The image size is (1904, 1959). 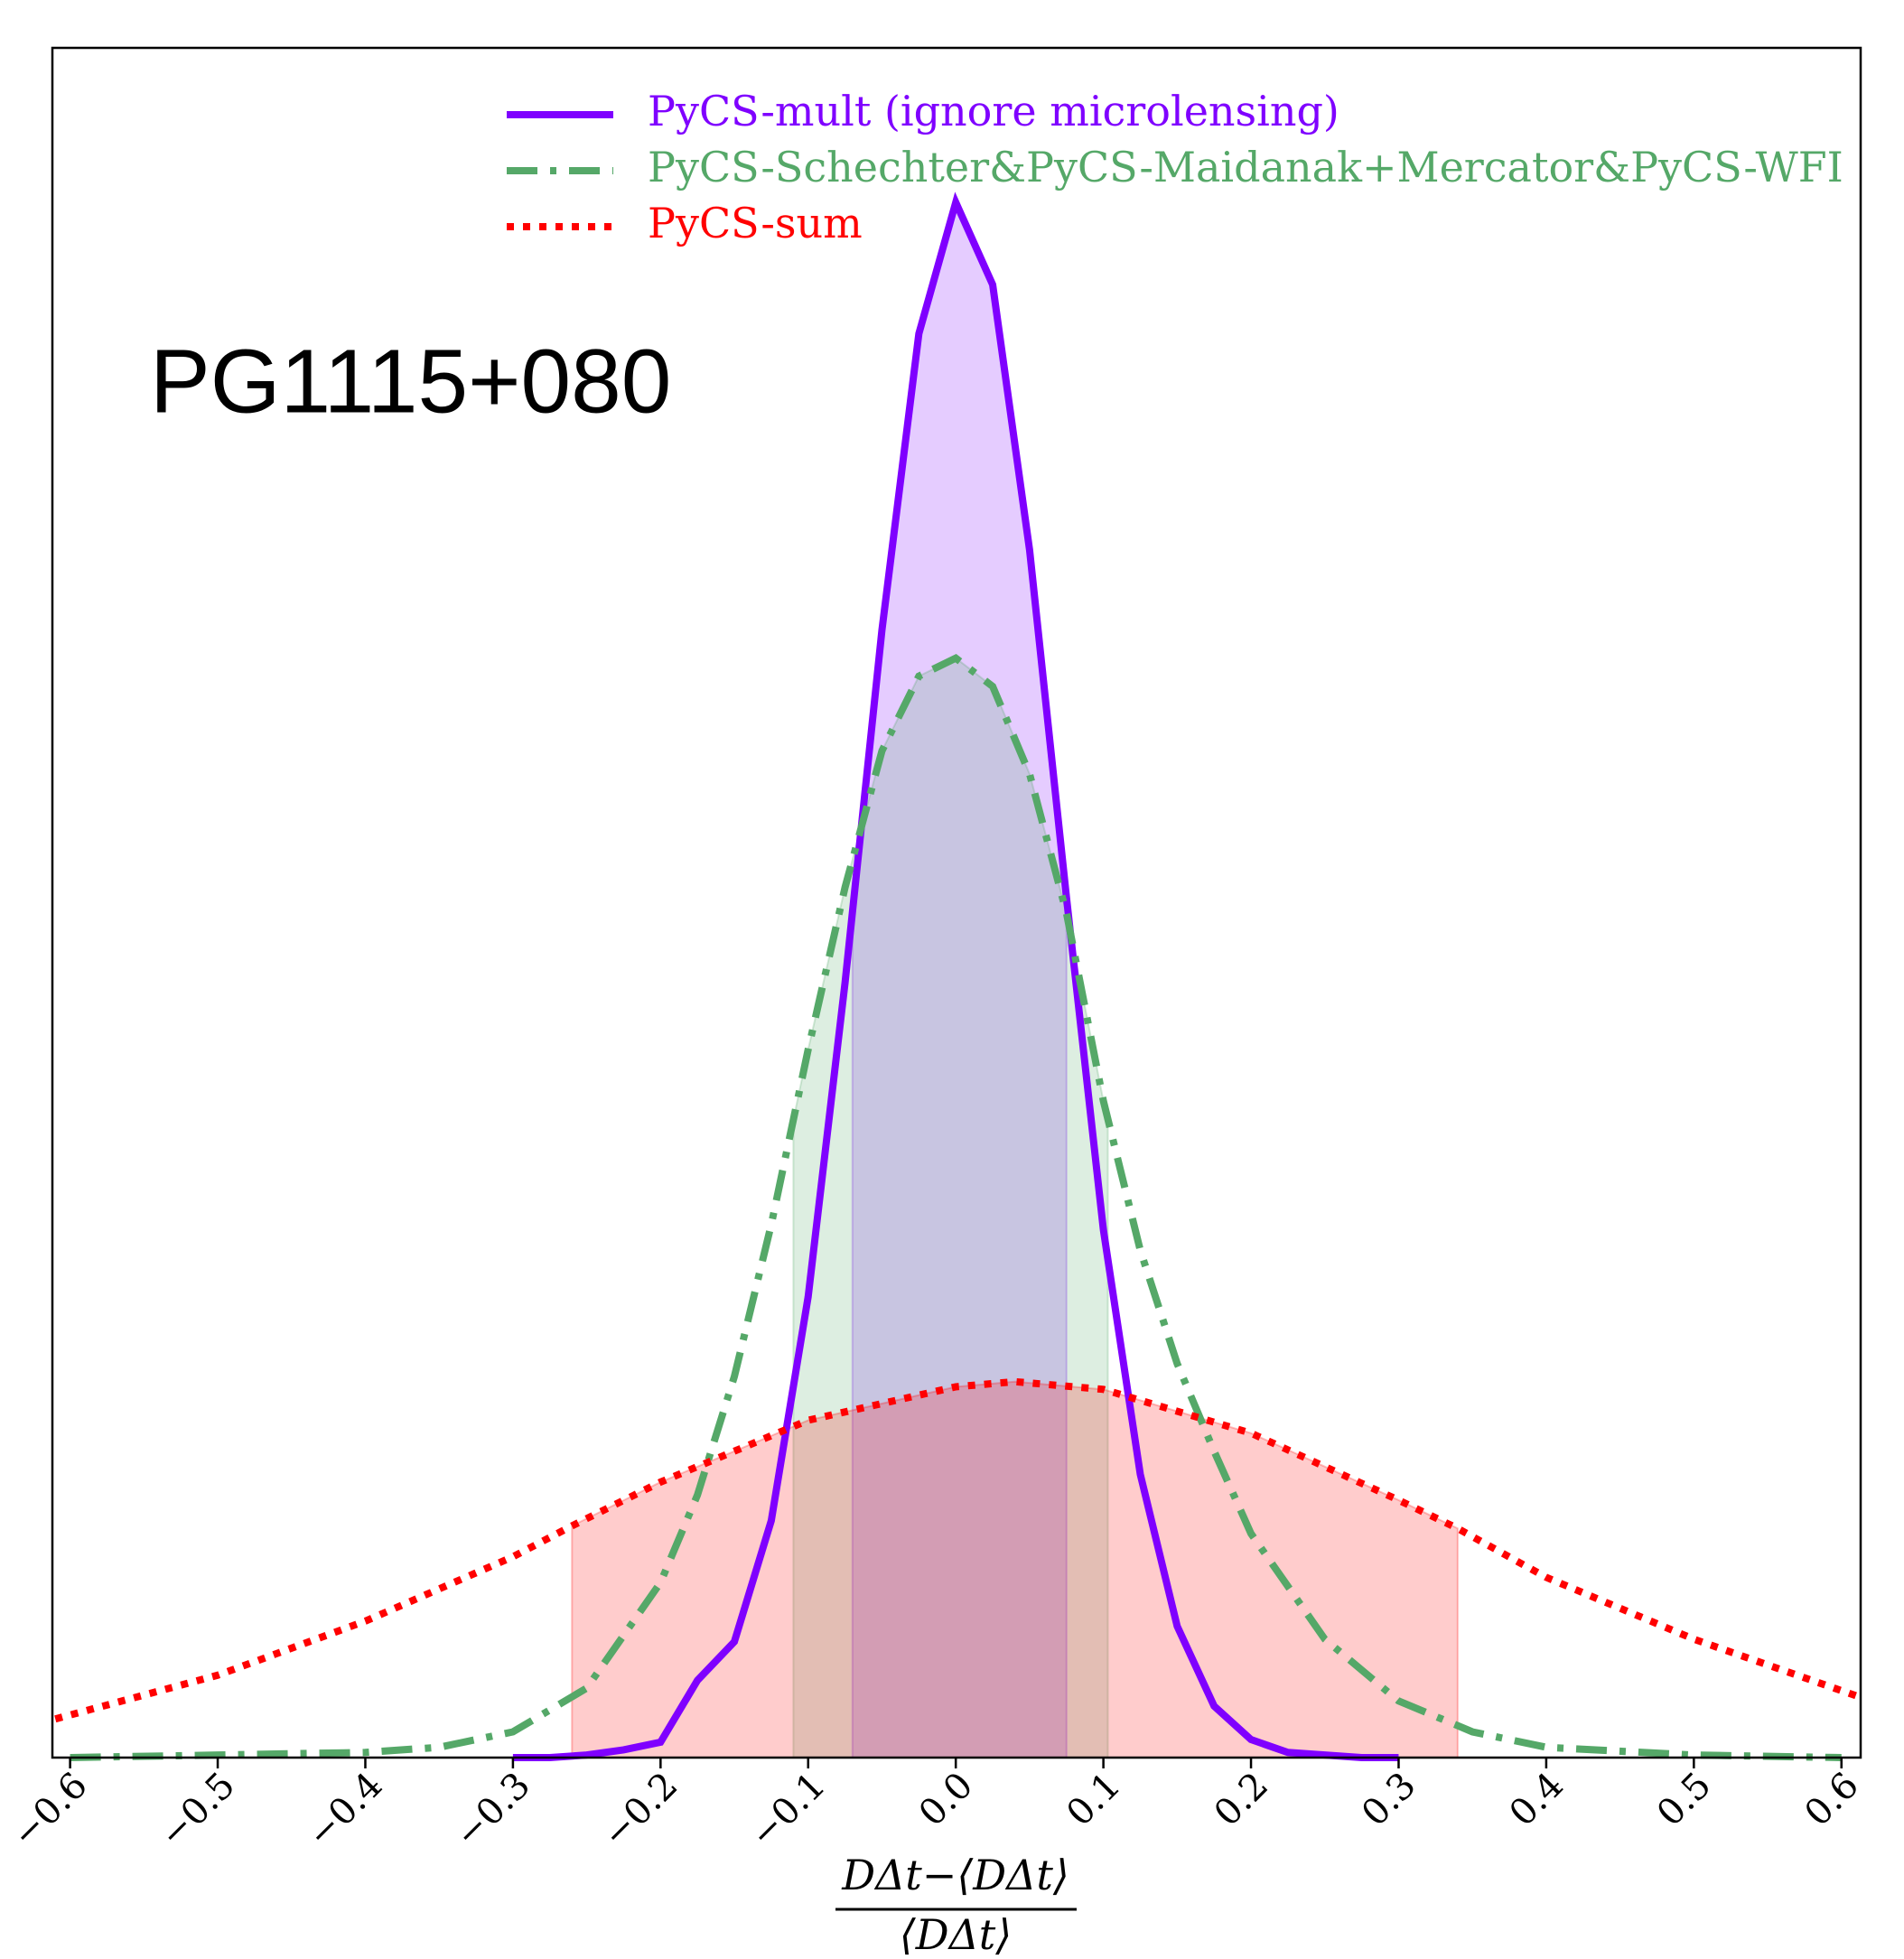 What do you see at coordinates (197, 1811) in the screenshot?
I see `x-tick-label: −0.5` at bounding box center [197, 1811].